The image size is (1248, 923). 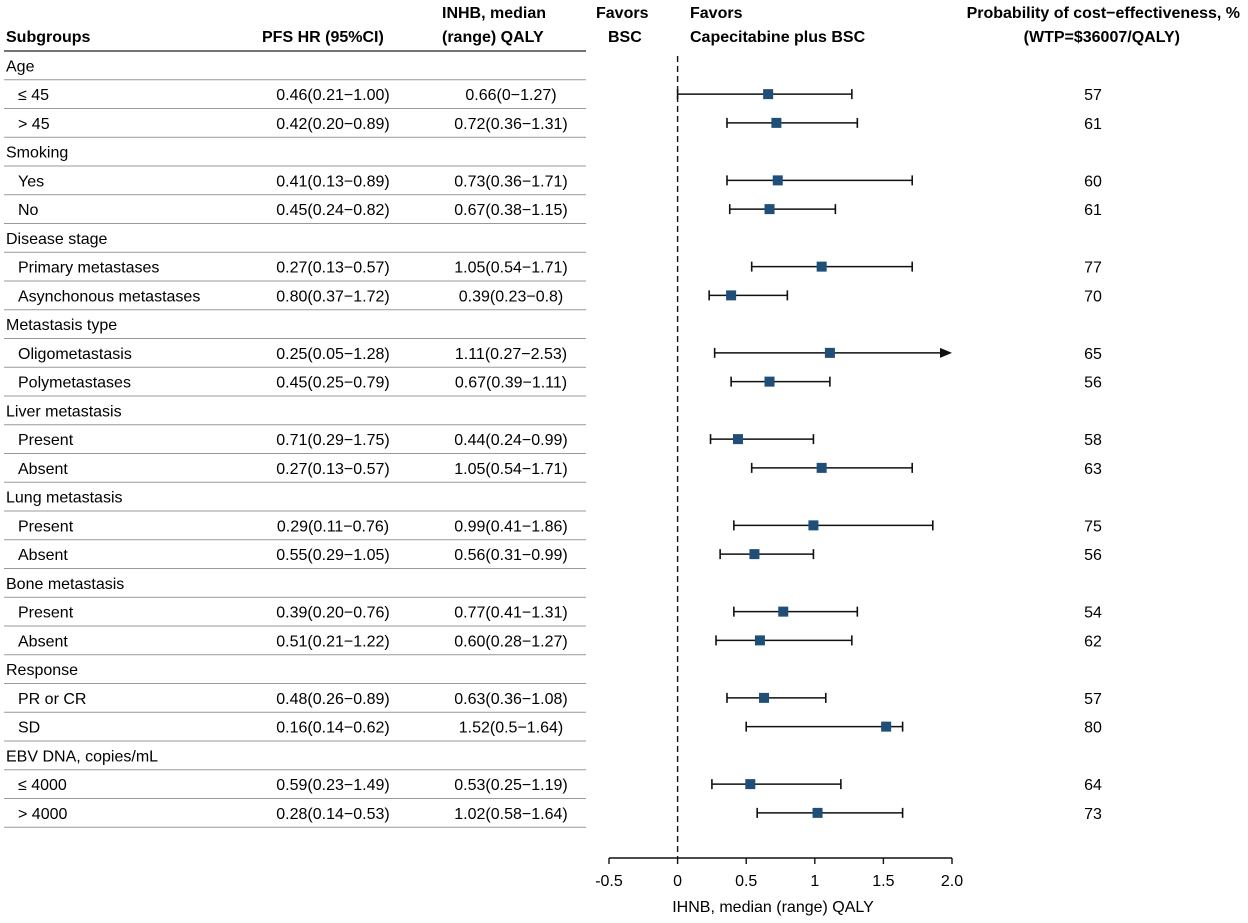 What do you see at coordinates (332, 124) in the screenshot?
I see `pfs-hr-value: 0.42(0.20−0.89)` at bounding box center [332, 124].